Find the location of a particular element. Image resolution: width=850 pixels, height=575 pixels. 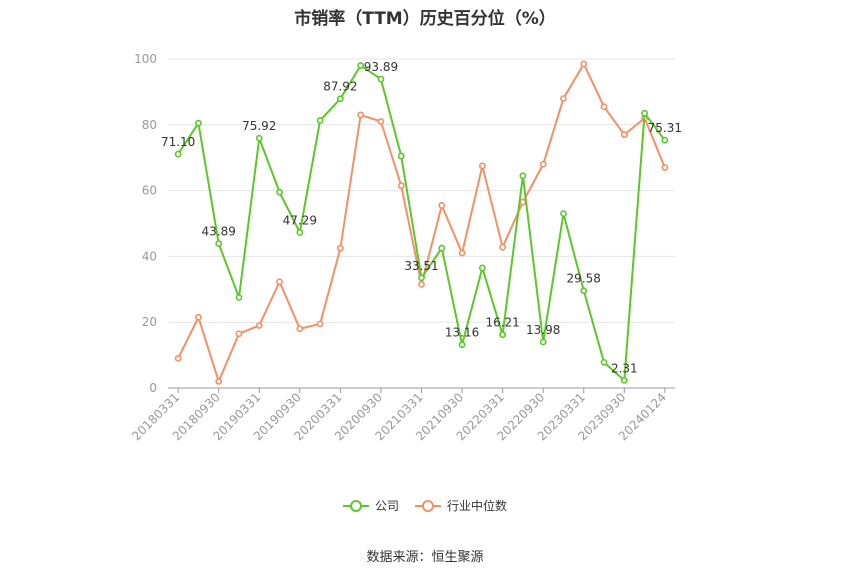

chart-legend: 公司 行业中位数 is located at coordinates (425, 505).